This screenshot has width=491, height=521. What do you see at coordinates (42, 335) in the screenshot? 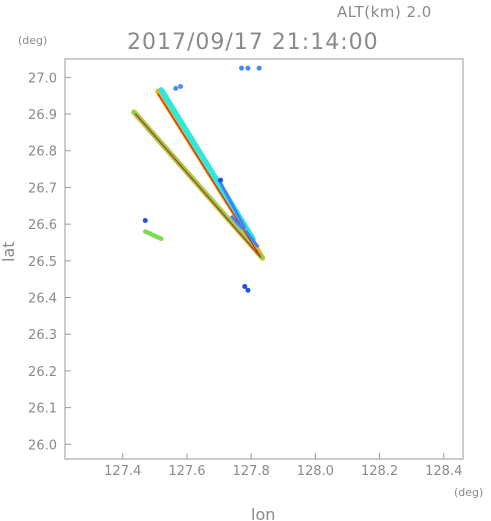
I see `y-tick-label: 26.3` at bounding box center [42, 335].